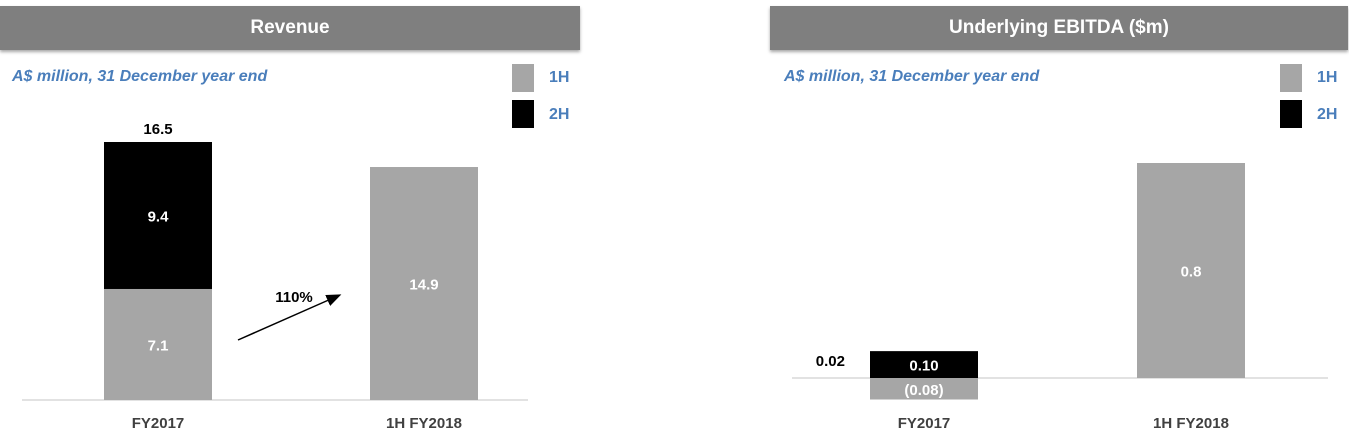 Image resolution: width=1349 pixels, height=438 pixels. I want to click on data-label-2h: 9.4, so click(159, 216).